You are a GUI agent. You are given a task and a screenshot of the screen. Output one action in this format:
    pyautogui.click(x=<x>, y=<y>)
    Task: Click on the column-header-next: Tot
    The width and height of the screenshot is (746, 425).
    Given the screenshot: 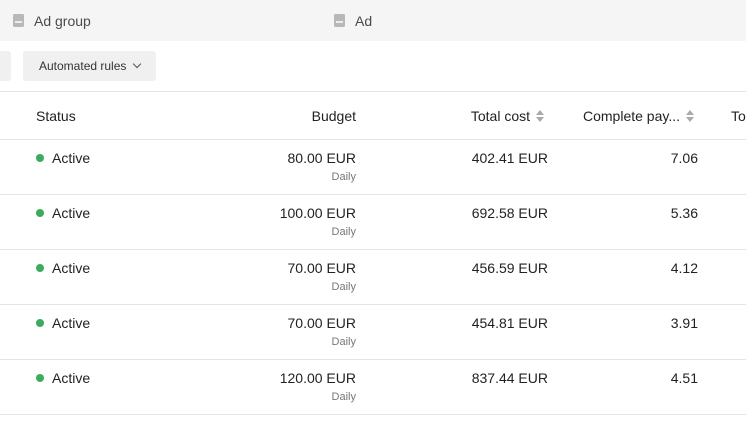 What is the action you would take?
    pyautogui.click(x=738, y=115)
    